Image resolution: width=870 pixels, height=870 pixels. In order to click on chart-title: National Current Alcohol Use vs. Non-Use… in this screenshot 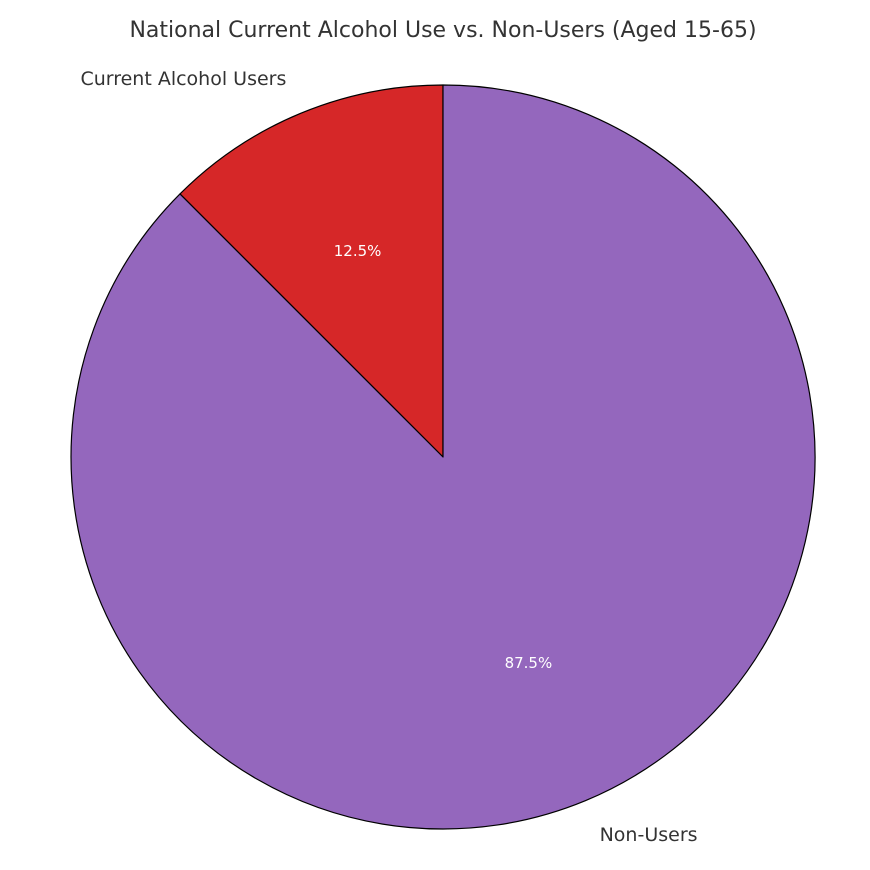, I will do `click(442, 30)`.